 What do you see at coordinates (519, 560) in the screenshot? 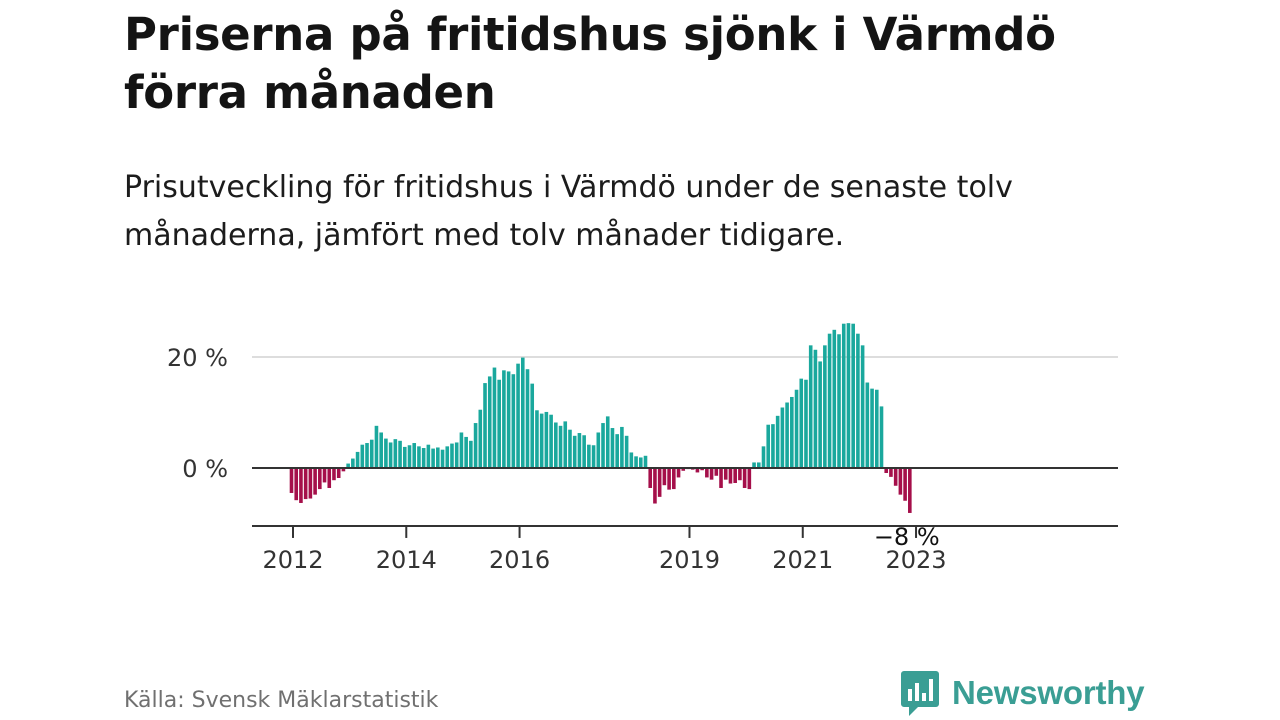
I see `x-tick-label: 2016` at bounding box center [519, 560].